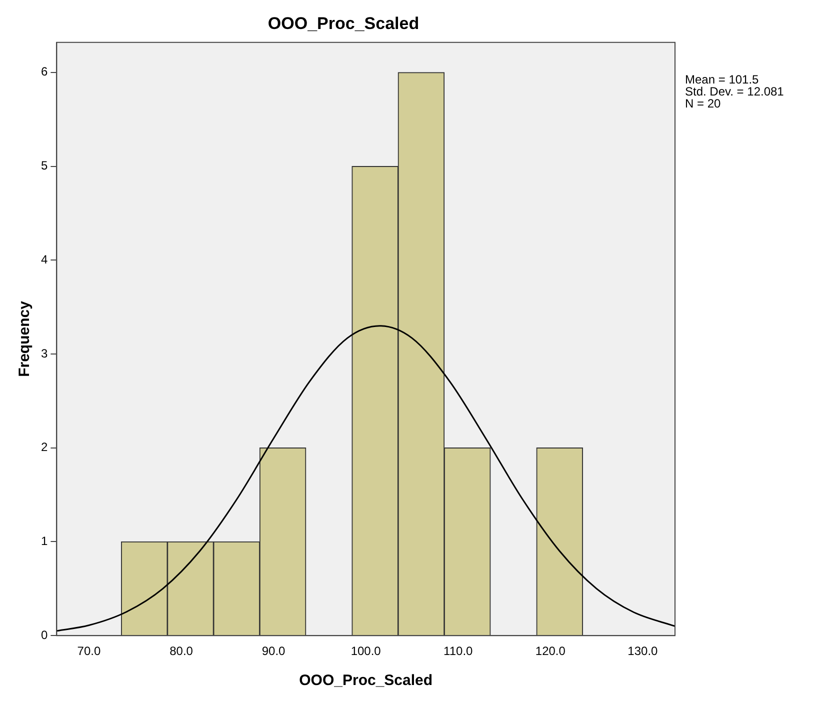 The width and height of the screenshot is (813, 706). I want to click on y-tick-label: 3, so click(44, 353).